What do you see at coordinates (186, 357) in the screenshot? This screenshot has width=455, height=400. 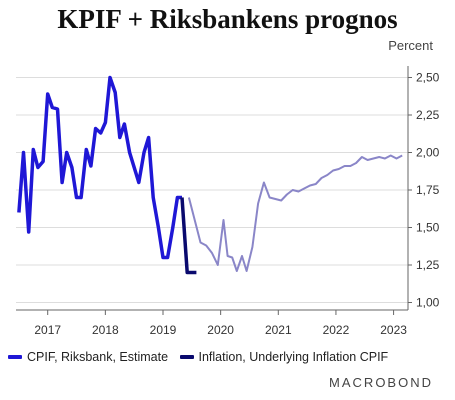 I see `legend-swatch-actual` at bounding box center [186, 357].